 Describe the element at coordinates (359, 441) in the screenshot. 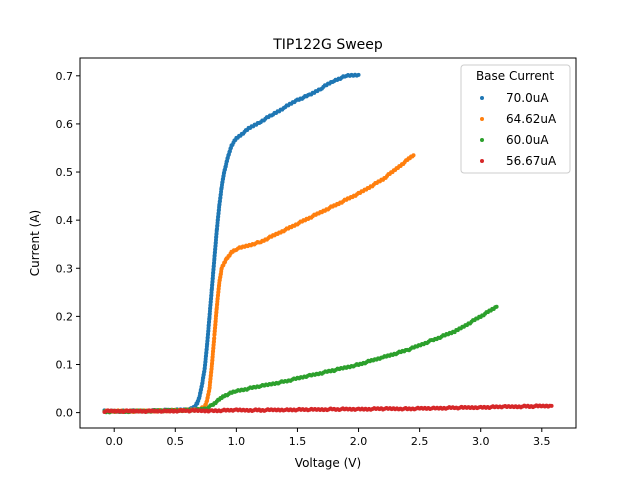

I see `x-tick-label: 2.0` at that location.